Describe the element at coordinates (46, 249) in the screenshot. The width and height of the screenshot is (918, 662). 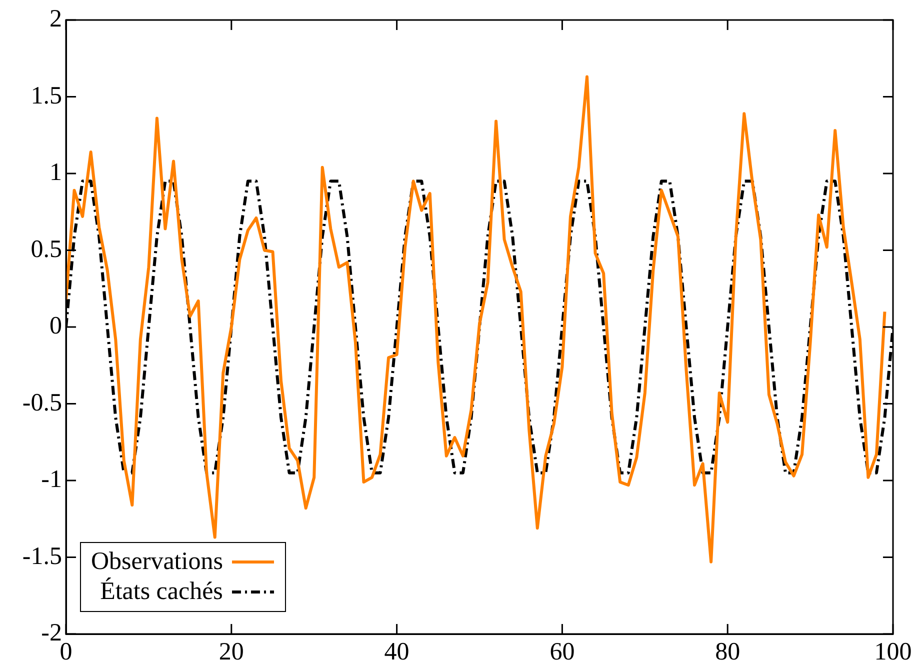
I see `y-tick-label: 0.5` at that location.